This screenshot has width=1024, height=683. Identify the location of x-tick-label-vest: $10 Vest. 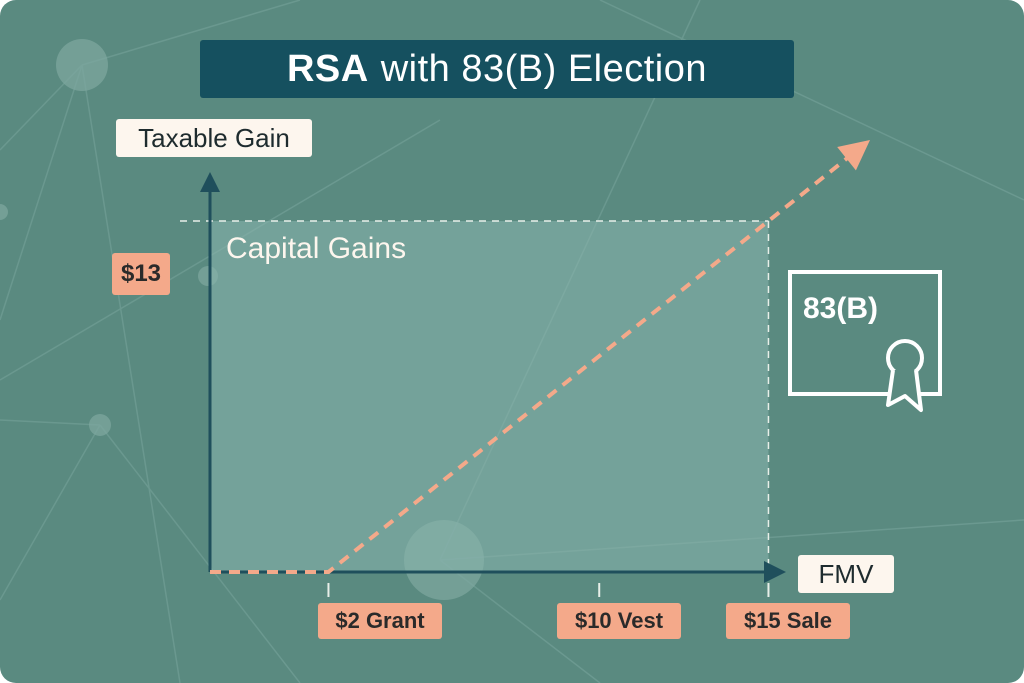
(619, 621).